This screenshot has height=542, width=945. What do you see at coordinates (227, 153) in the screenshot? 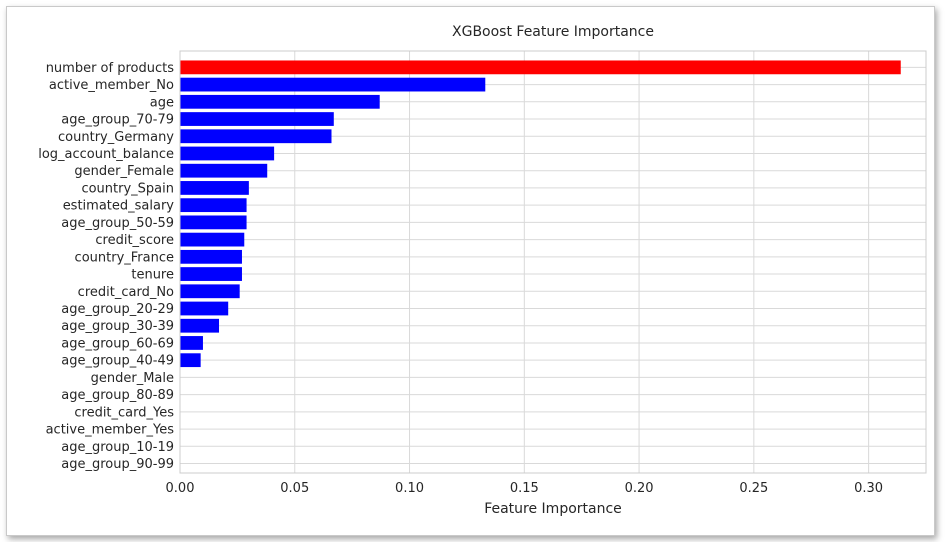
I see `bar-log-account-balance` at bounding box center [227, 153].